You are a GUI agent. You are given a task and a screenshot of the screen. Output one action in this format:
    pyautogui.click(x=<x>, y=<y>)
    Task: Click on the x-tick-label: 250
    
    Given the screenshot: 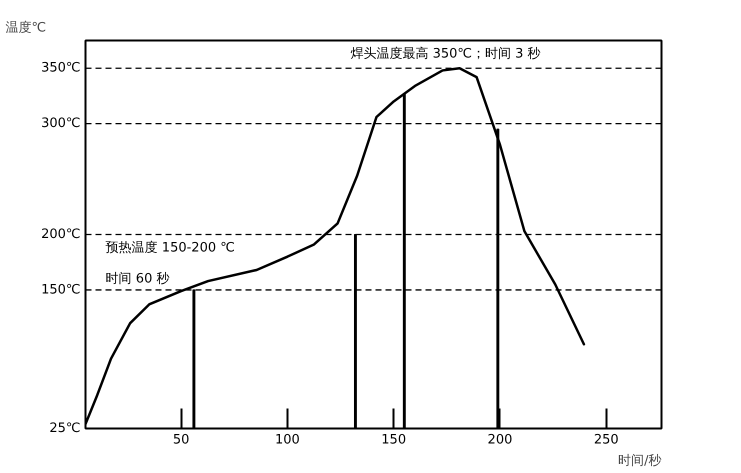 What is the action you would take?
    pyautogui.click(x=606, y=440)
    